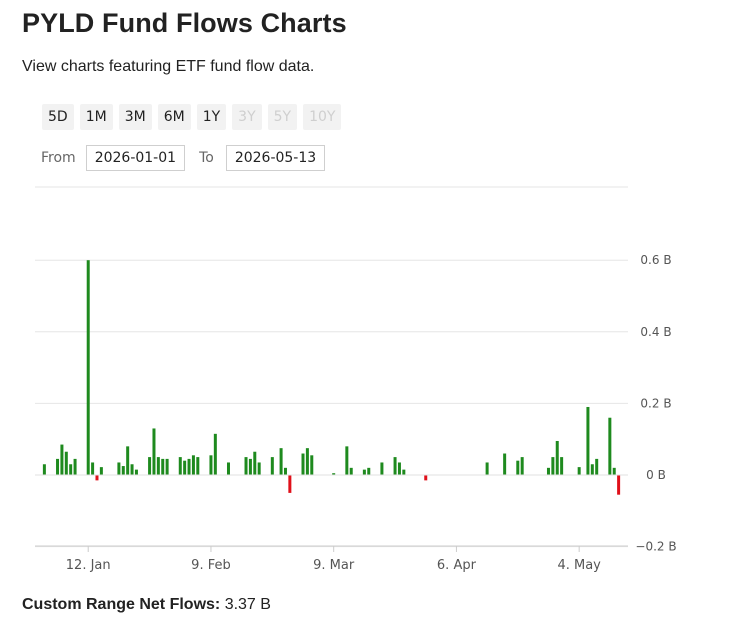 This screenshot has height=630, width=744. Describe the element at coordinates (206, 158) in the screenshot. I see `to-label: To` at that location.